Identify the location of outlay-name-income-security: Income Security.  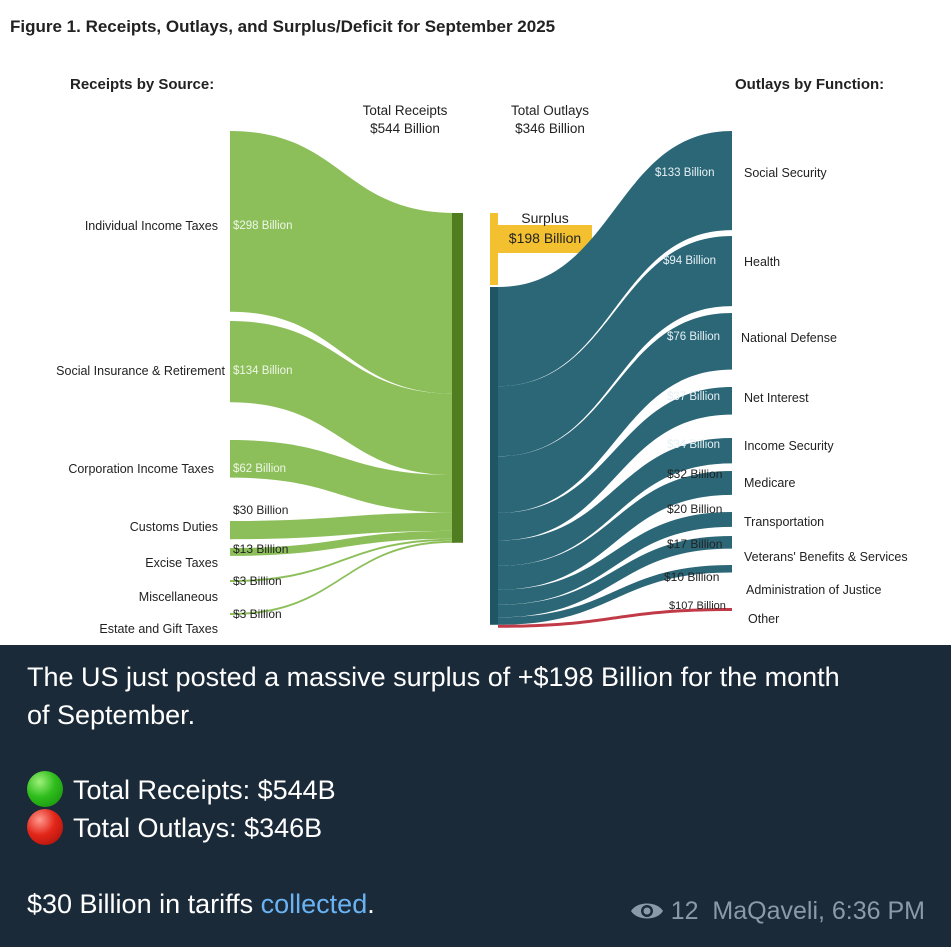
(789, 446).